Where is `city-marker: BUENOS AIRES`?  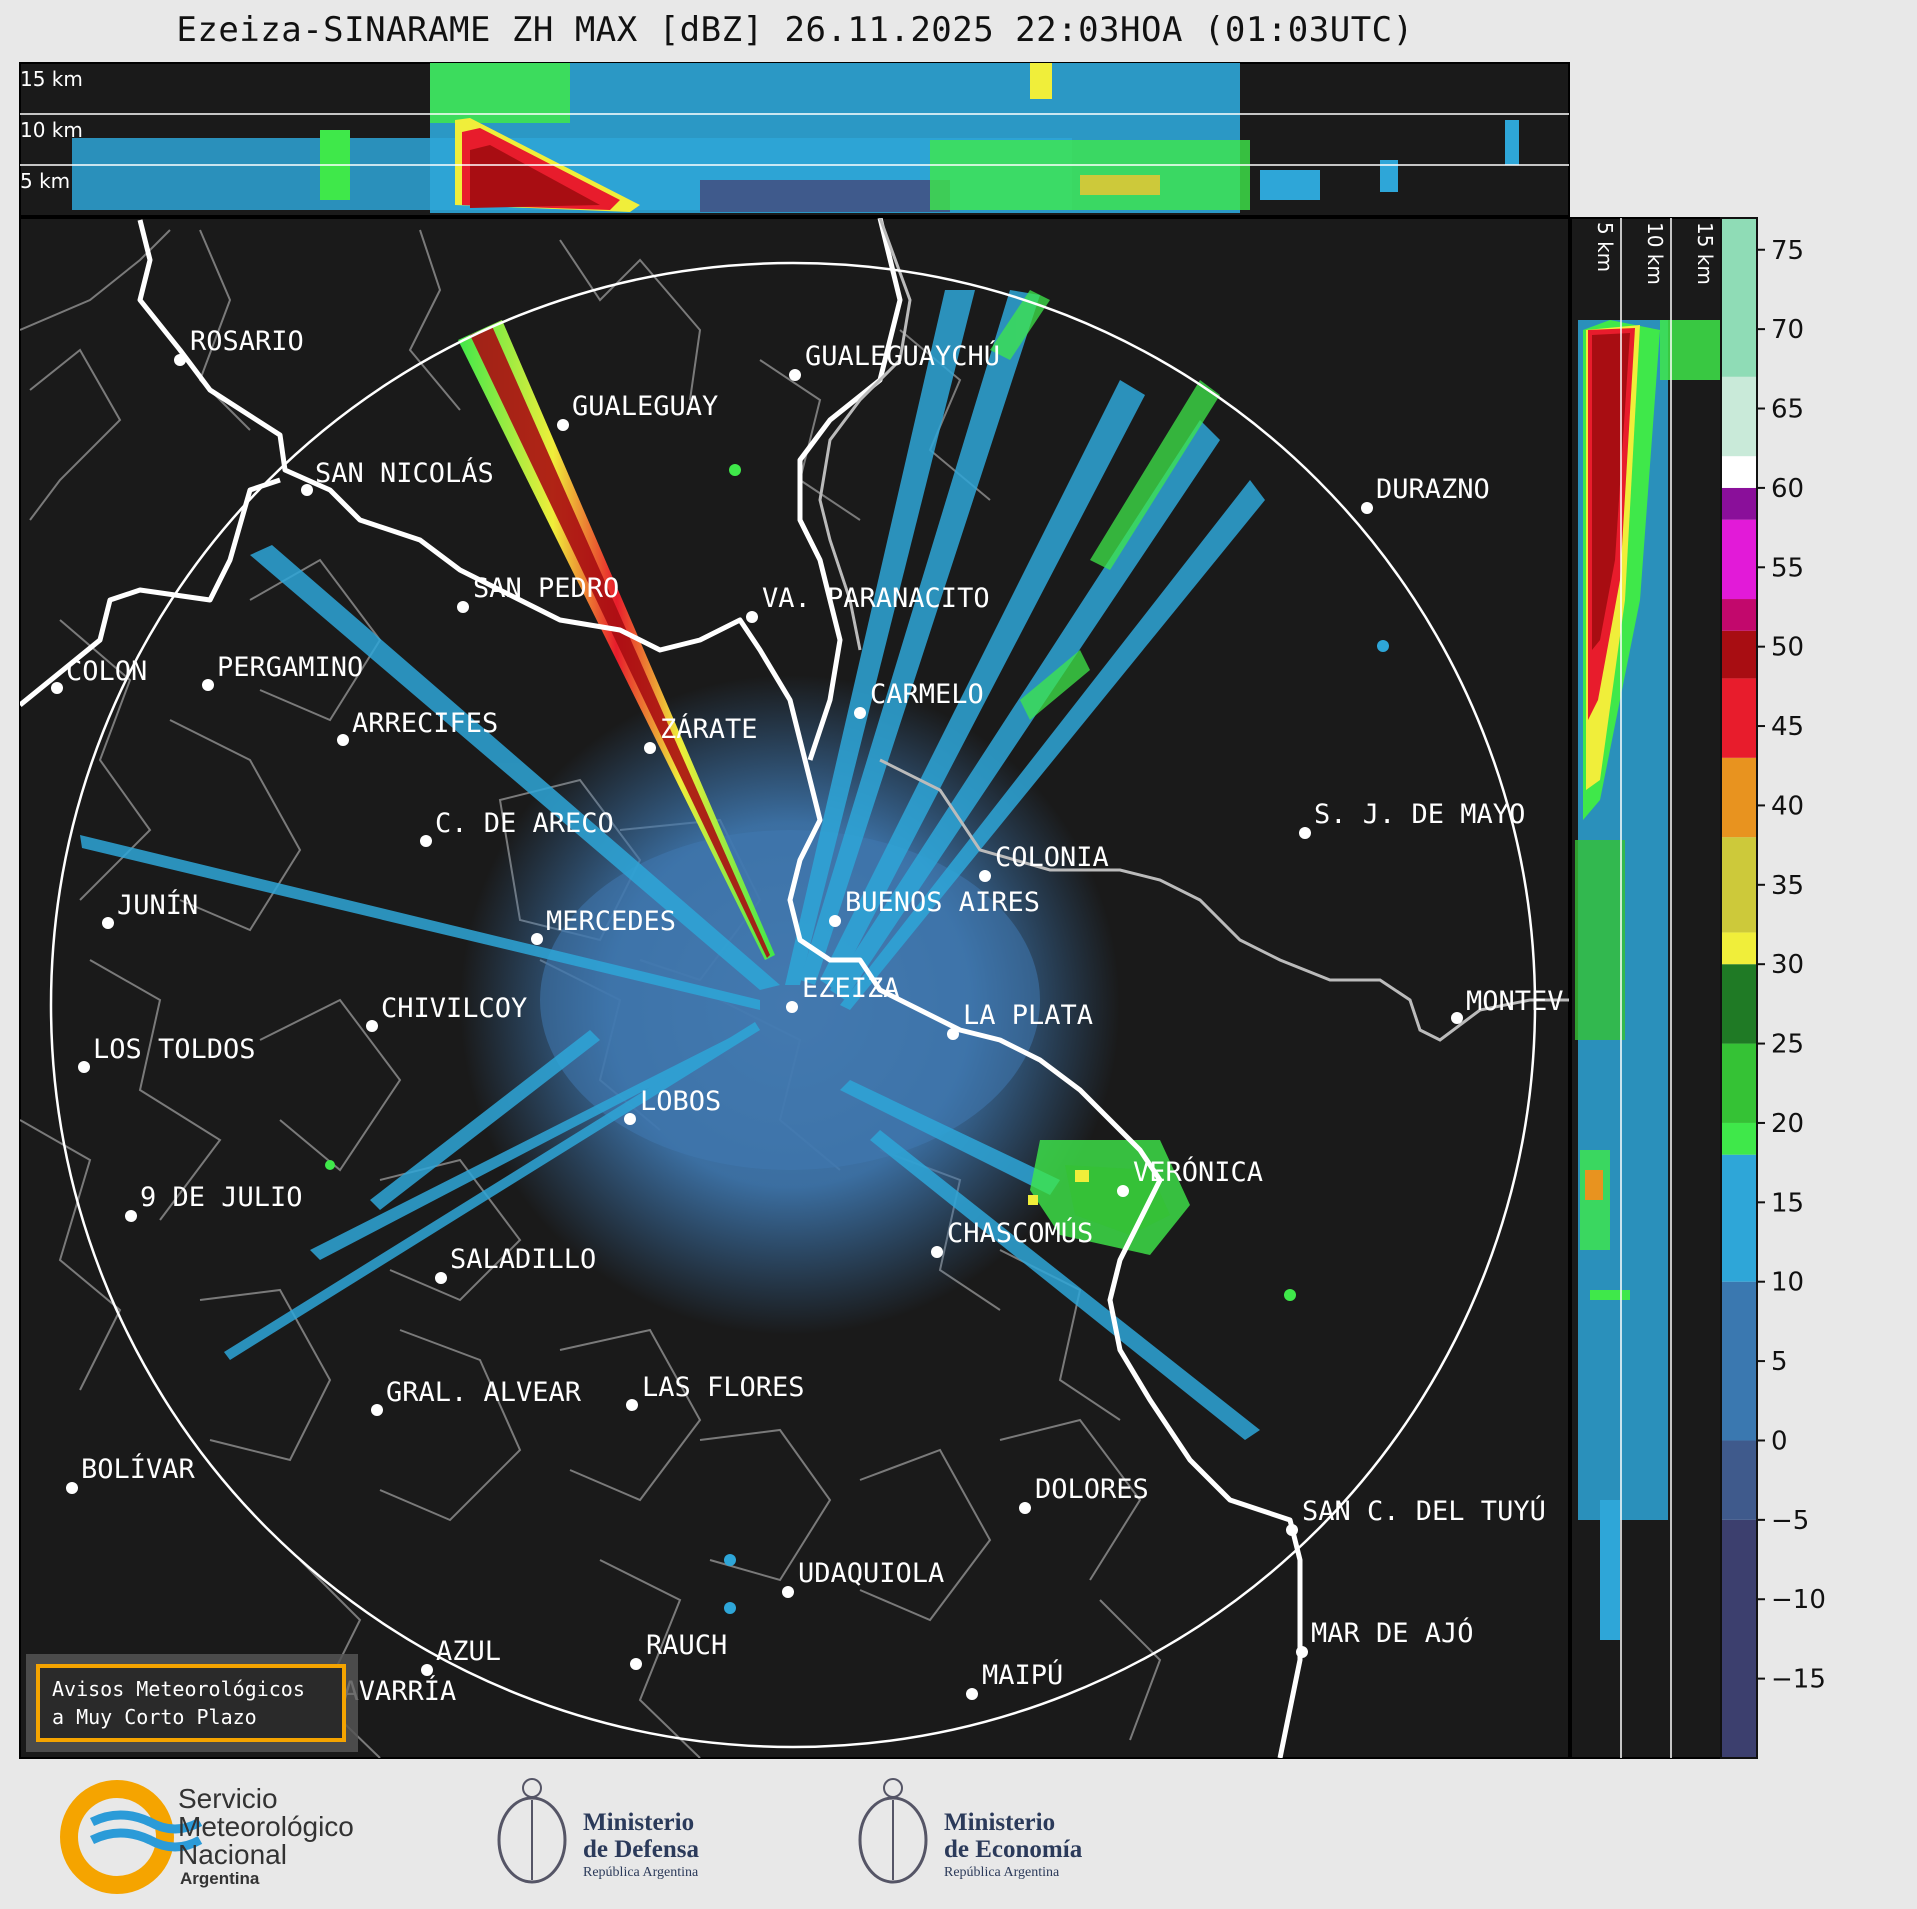 city-marker: BUENOS AIRES is located at coordinates (934, 907).